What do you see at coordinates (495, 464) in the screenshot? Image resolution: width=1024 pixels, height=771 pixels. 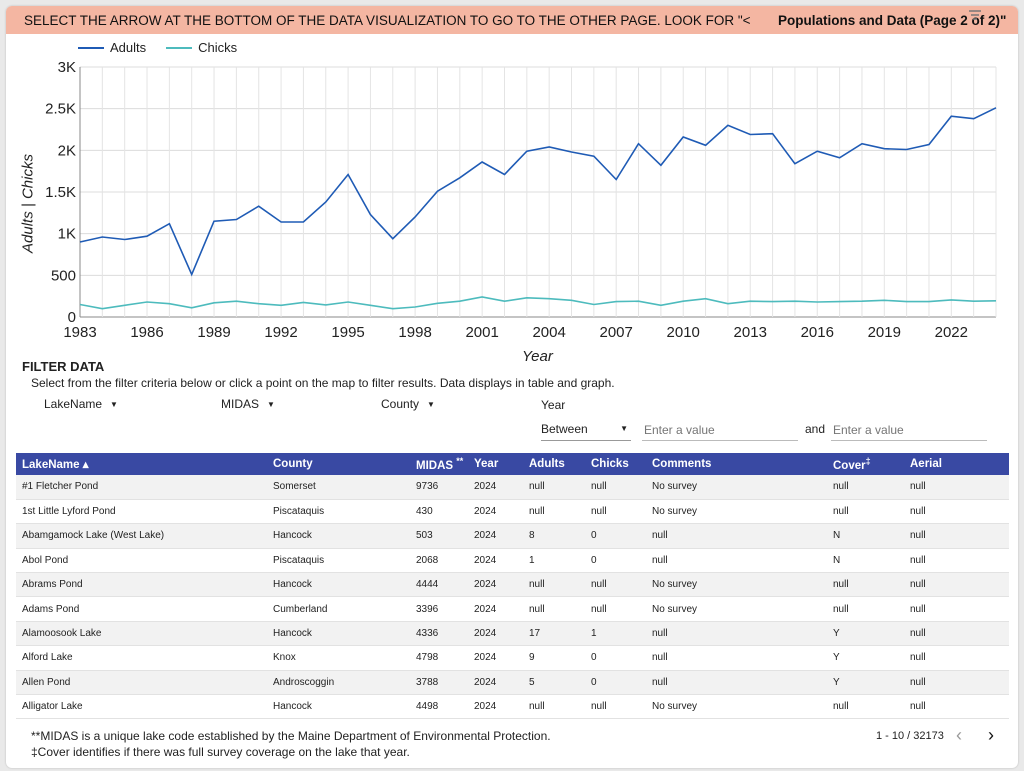 I see `column-header-year: Year` at bounding box center [495, 464].